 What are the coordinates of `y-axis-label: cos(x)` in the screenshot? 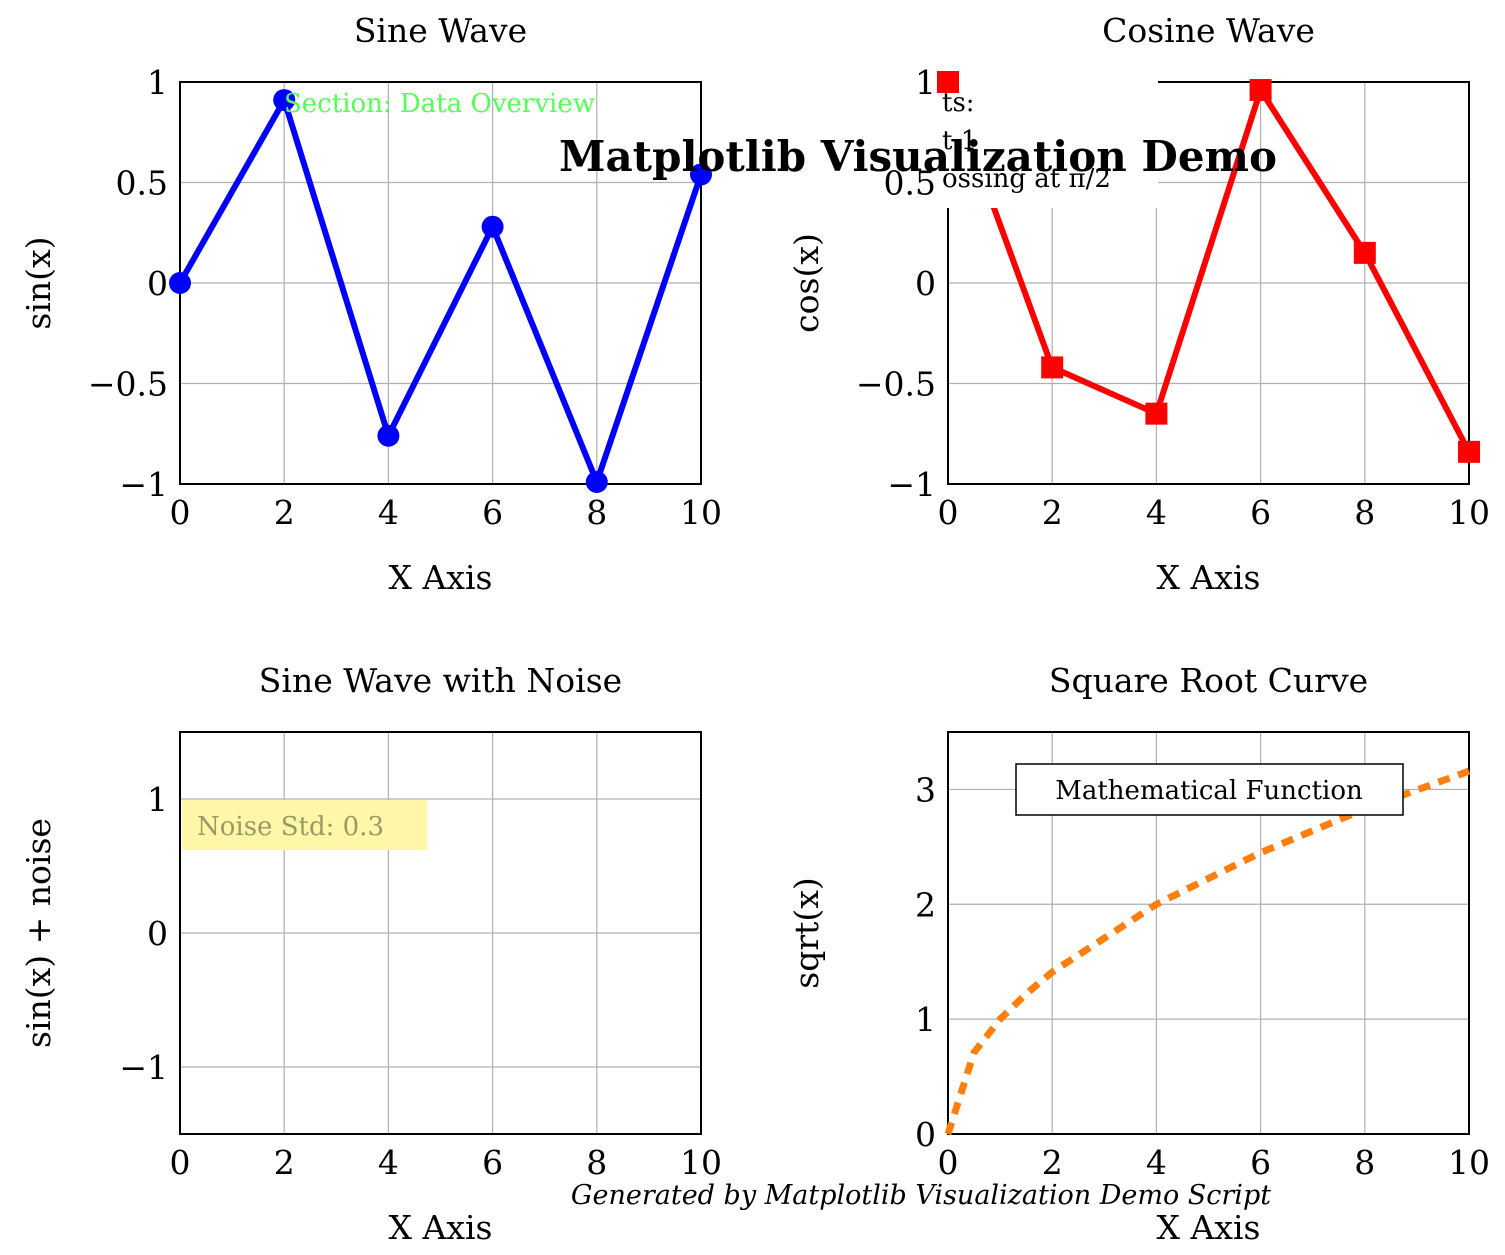 It's located at (806, 283).